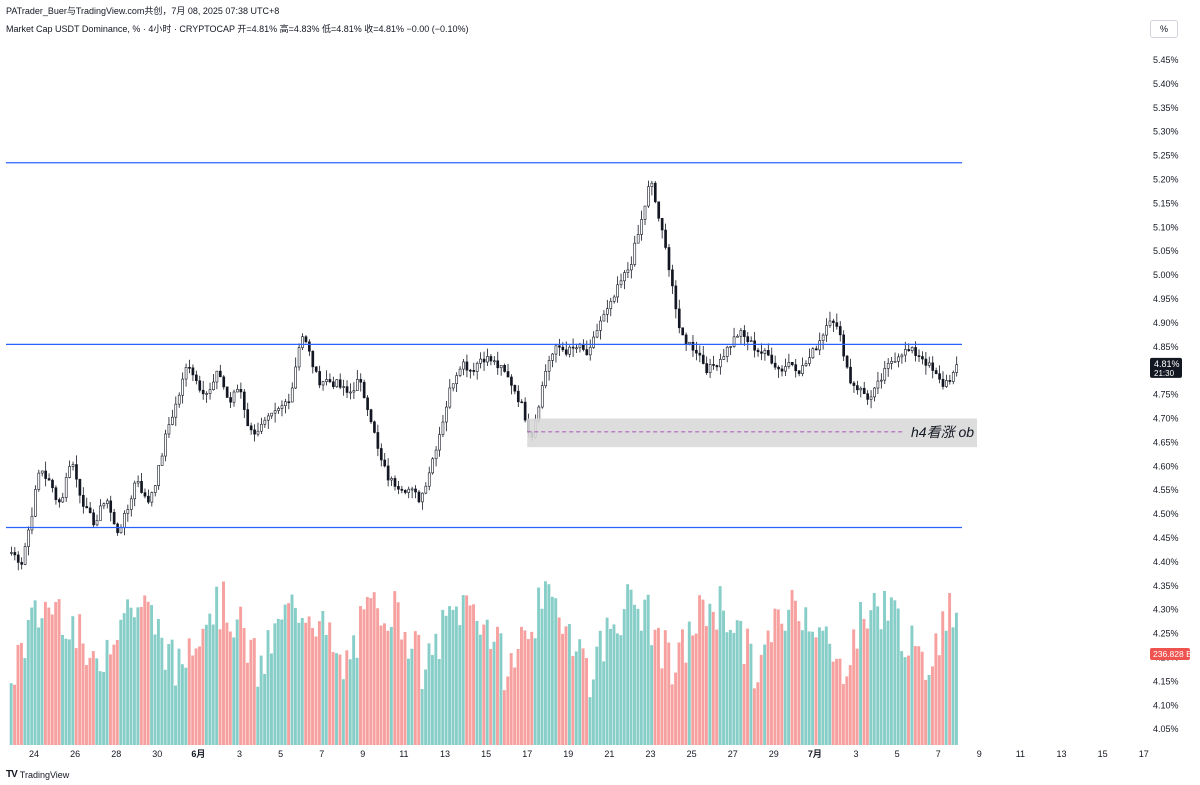  Describe the element at coordinates (75, 754) in the screenshot. I see `x-tick-label: 26` at that location.